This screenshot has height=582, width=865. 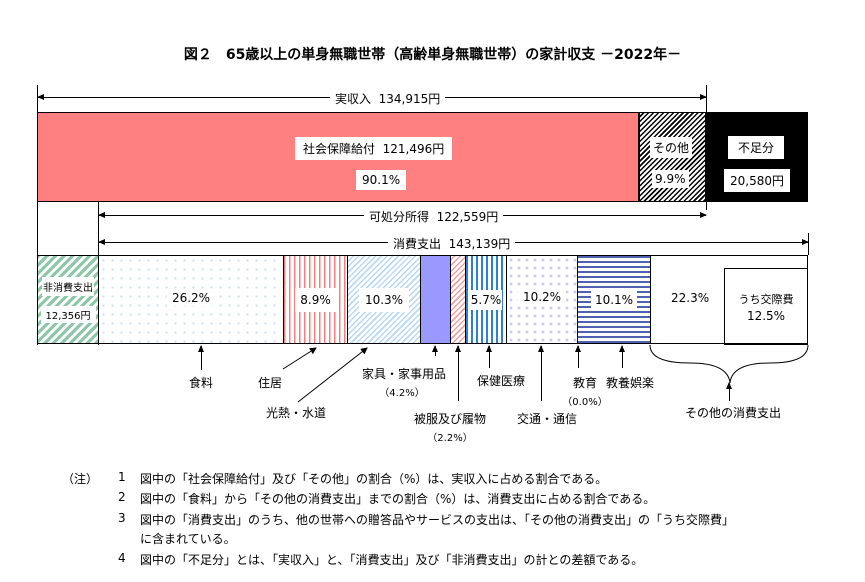 I want to click on segment-recreation: 10.1%, so click(x=614, y=299).